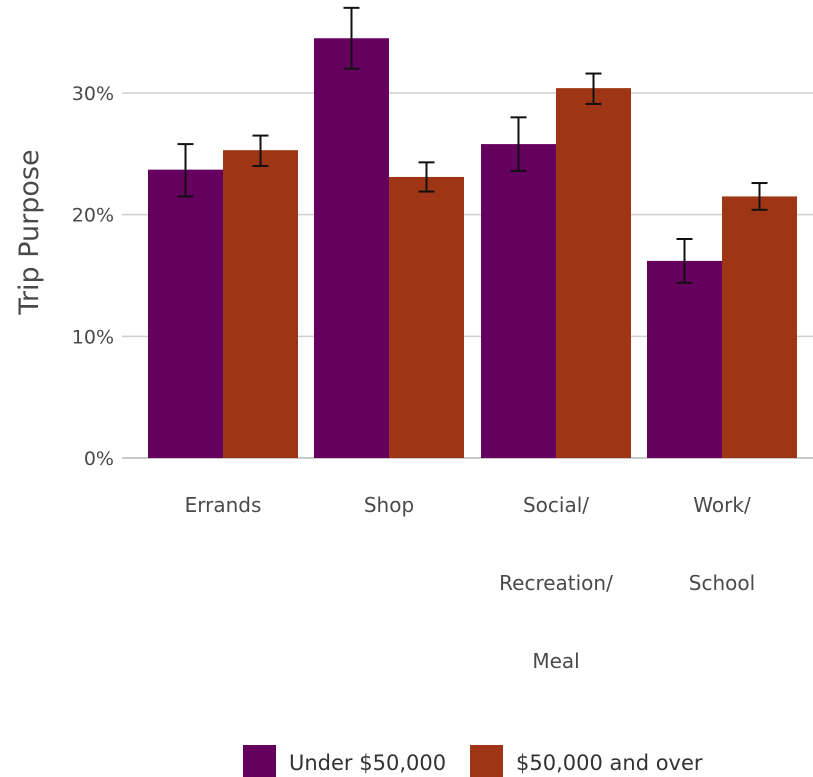 This screenshot has height=777, width=813. Describe the element at coordinates (93, 94) in the screenshot. I see `y-tick-label: 30%` at that location.